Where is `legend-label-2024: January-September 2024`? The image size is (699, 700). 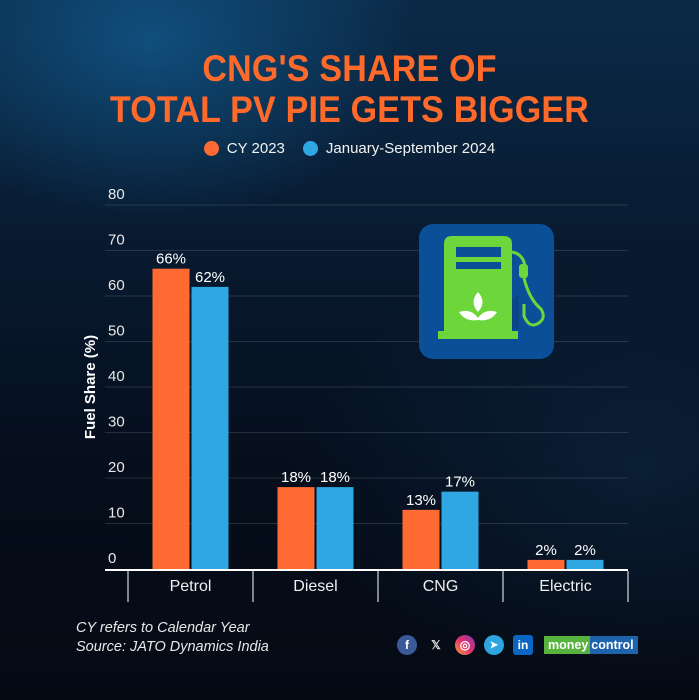
legend-label-2024: January-September 2024 is located at coordinates (410, 148).